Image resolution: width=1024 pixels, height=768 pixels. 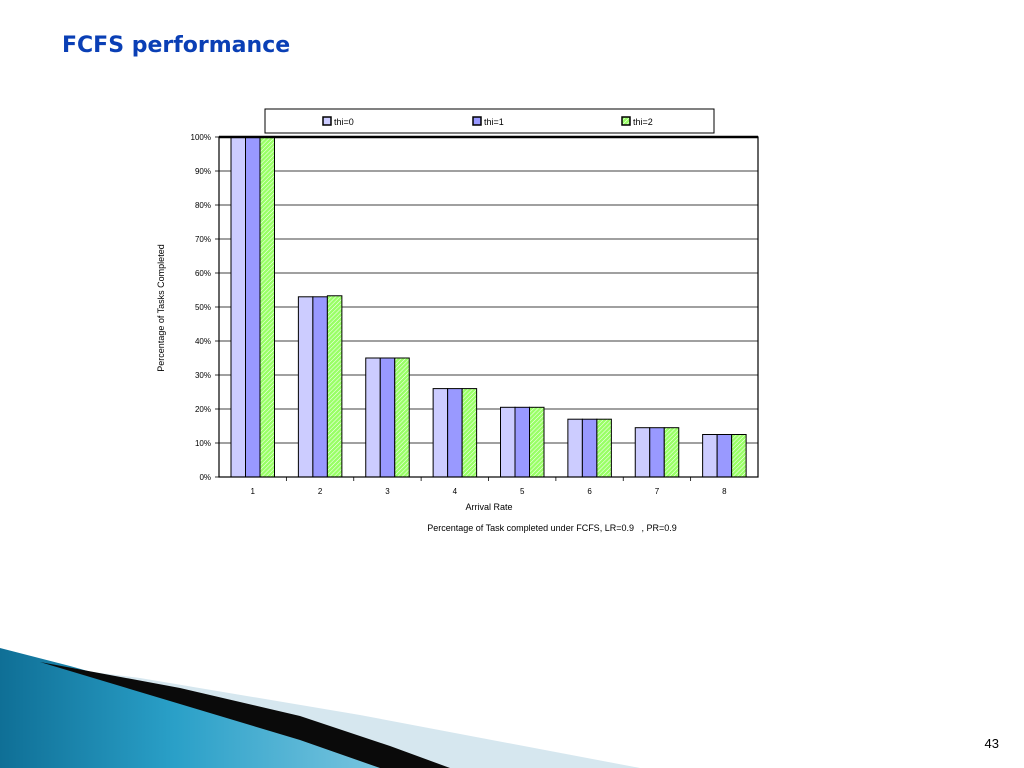 I want to click on y-tick-label: 50%, so click(x=203, y=307).